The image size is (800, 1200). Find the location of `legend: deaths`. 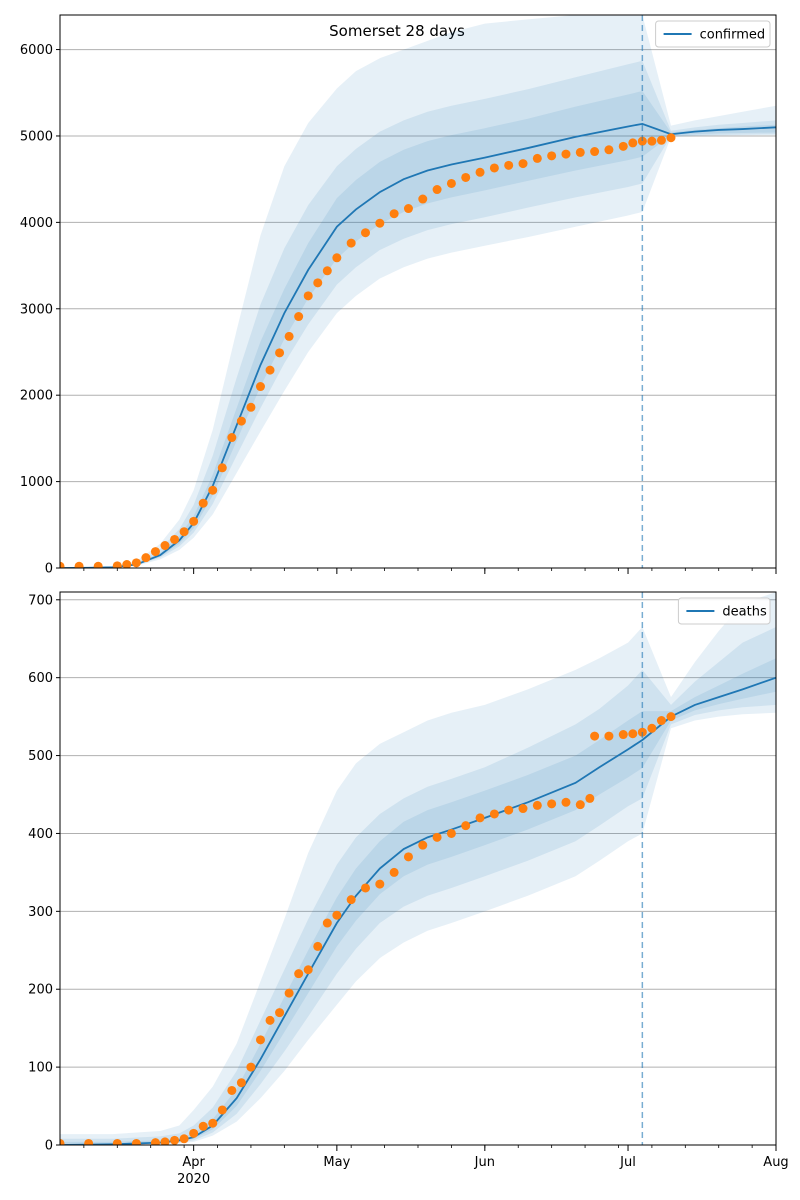

legend: deaths is located at coordinates (724, 611).